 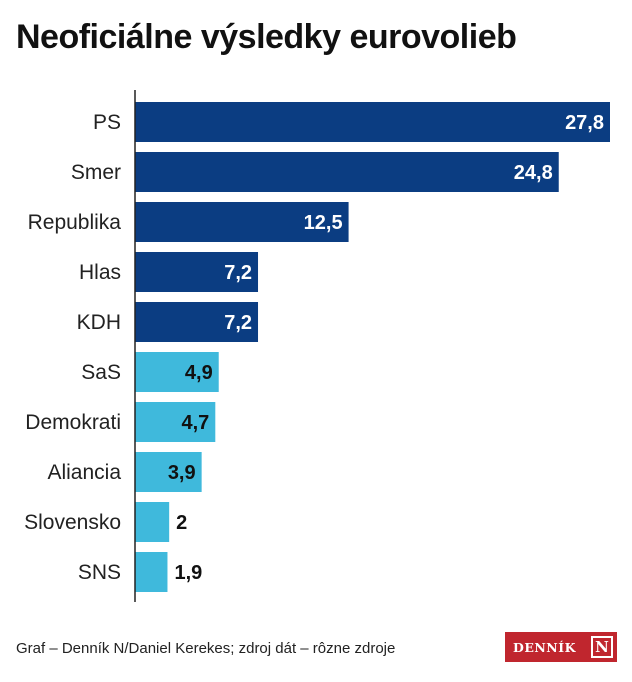 What do you see at coordinates (107, 122) in the screenshot?
I see `category-label-ps: PS` at bounding box center [107, 122].